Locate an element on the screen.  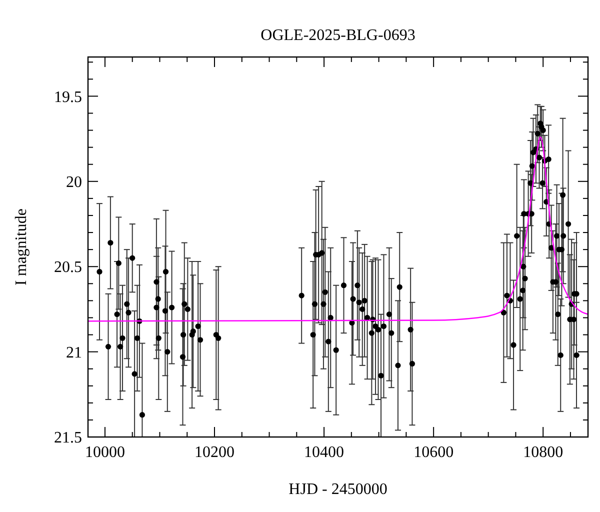
x-tick-label: 10800 is located at coordinates (543, 452).